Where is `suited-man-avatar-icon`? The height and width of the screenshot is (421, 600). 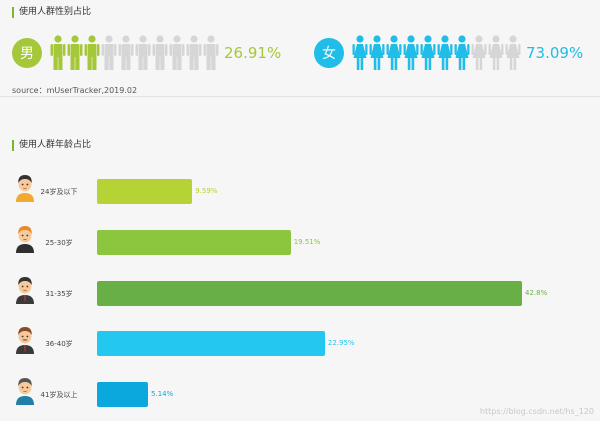 suited-man-avatar-icon is located at coordinates (25, 290).